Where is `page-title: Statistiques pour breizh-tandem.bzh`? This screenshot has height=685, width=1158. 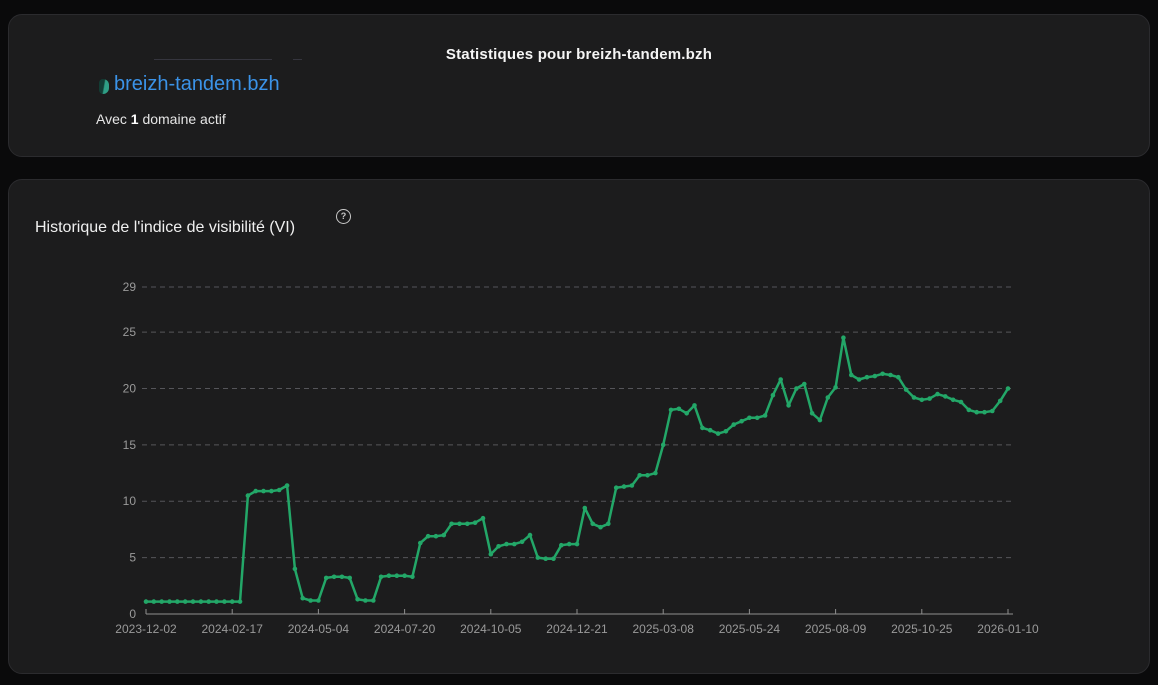 page-title: Statistiques pour breizh-tandem.bzh is located at coordinates (579, 54).